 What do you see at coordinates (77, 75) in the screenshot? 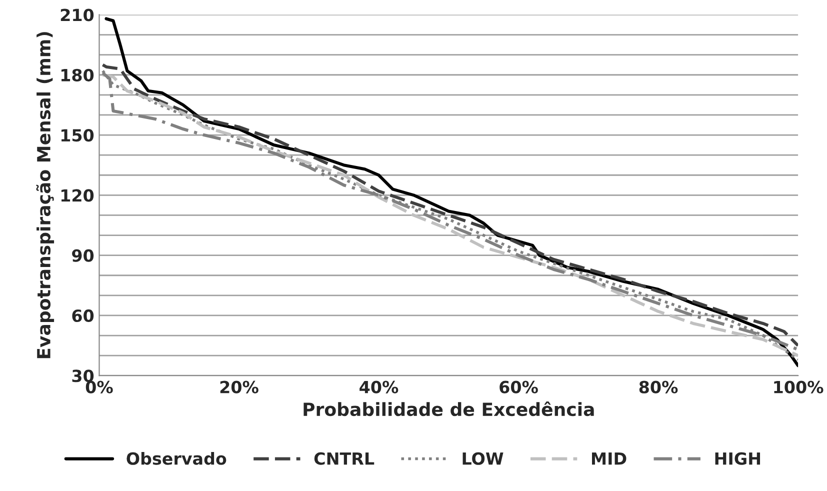
I see `y-tick-label: 180` at bounding box center [77, 75].